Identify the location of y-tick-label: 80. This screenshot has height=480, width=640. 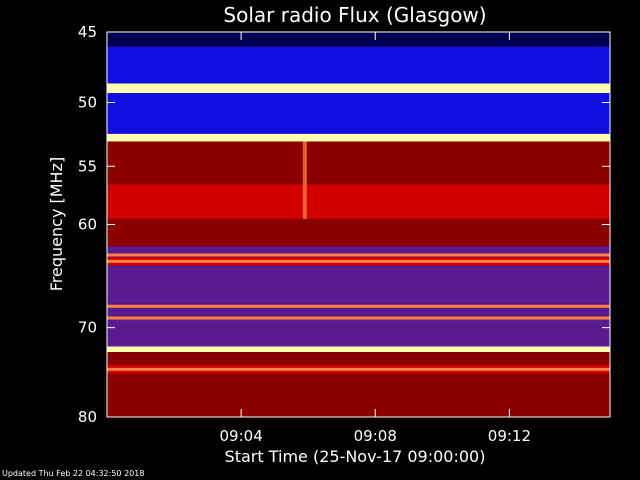
(87, 417).